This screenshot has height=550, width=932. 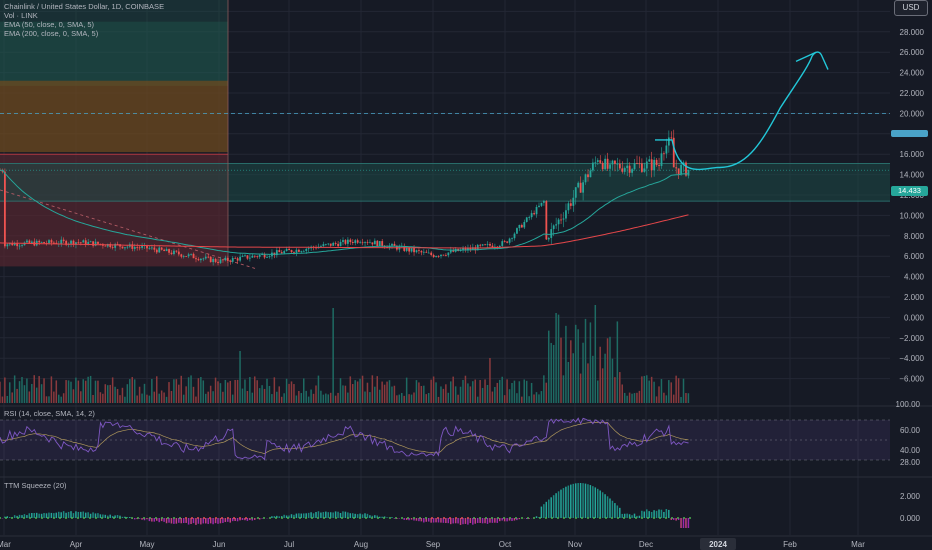 What do you see at coordinates (911, 379) in the screenshot?
I see `price-tick-label: −6.000` at bounding box center [911, 379].